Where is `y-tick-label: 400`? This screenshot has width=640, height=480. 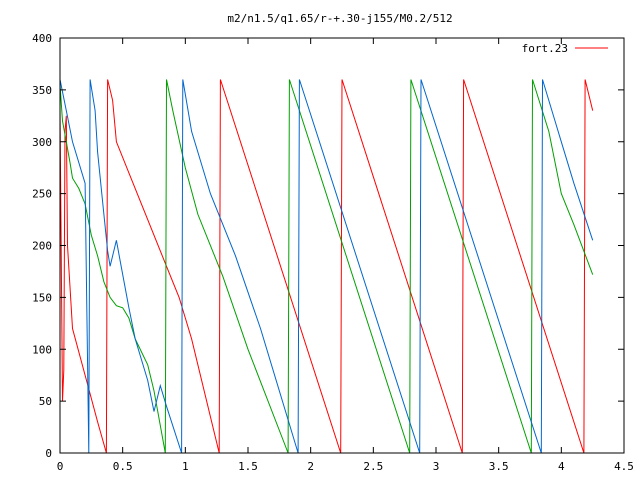 y-tick-label: 400 is located at coordinates (42, 38).